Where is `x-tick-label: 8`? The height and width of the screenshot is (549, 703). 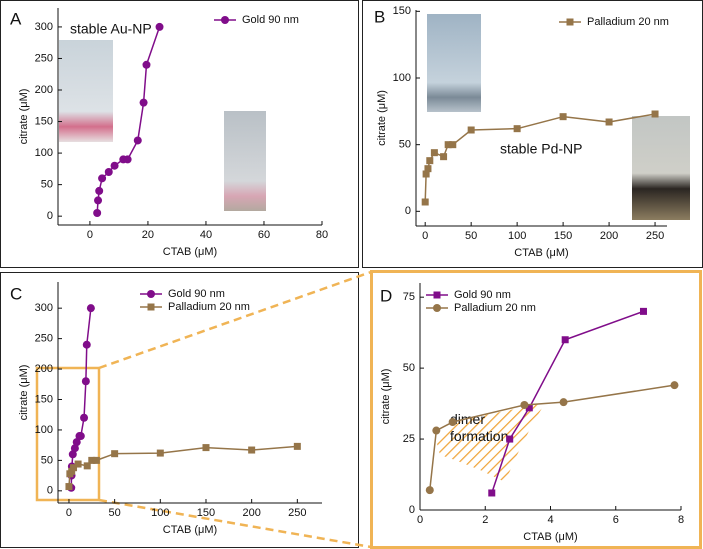
x-tick-label: 8 is located at coordinates (681, 520).